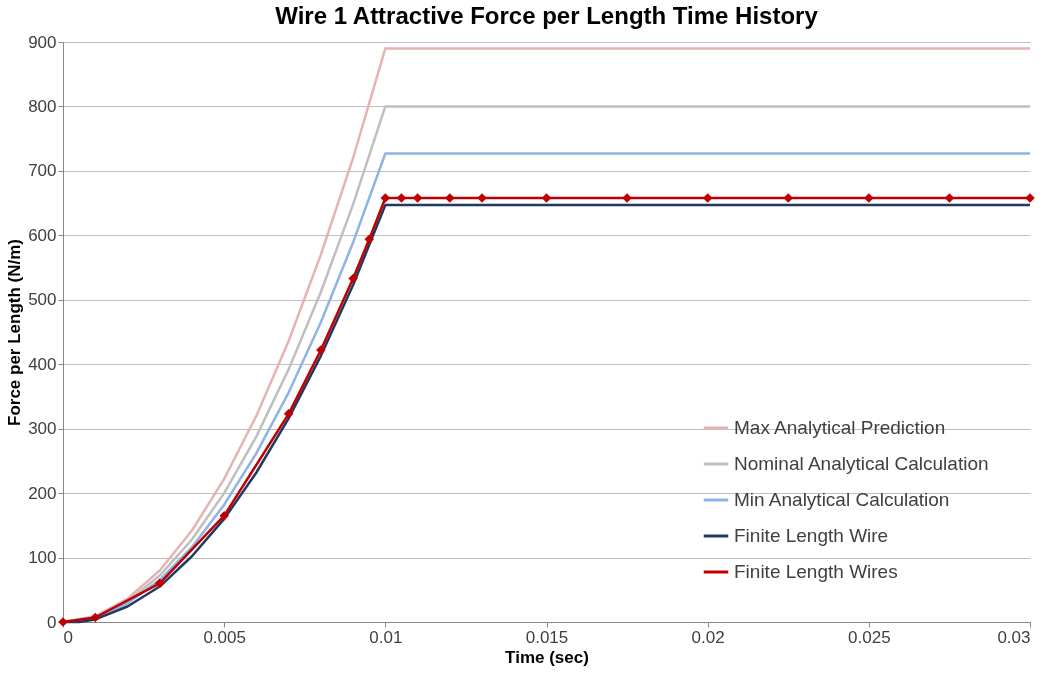  Describe the element at coordinates (42, 300) in the screenshot. I see `y-tick-label: 500` at that location.